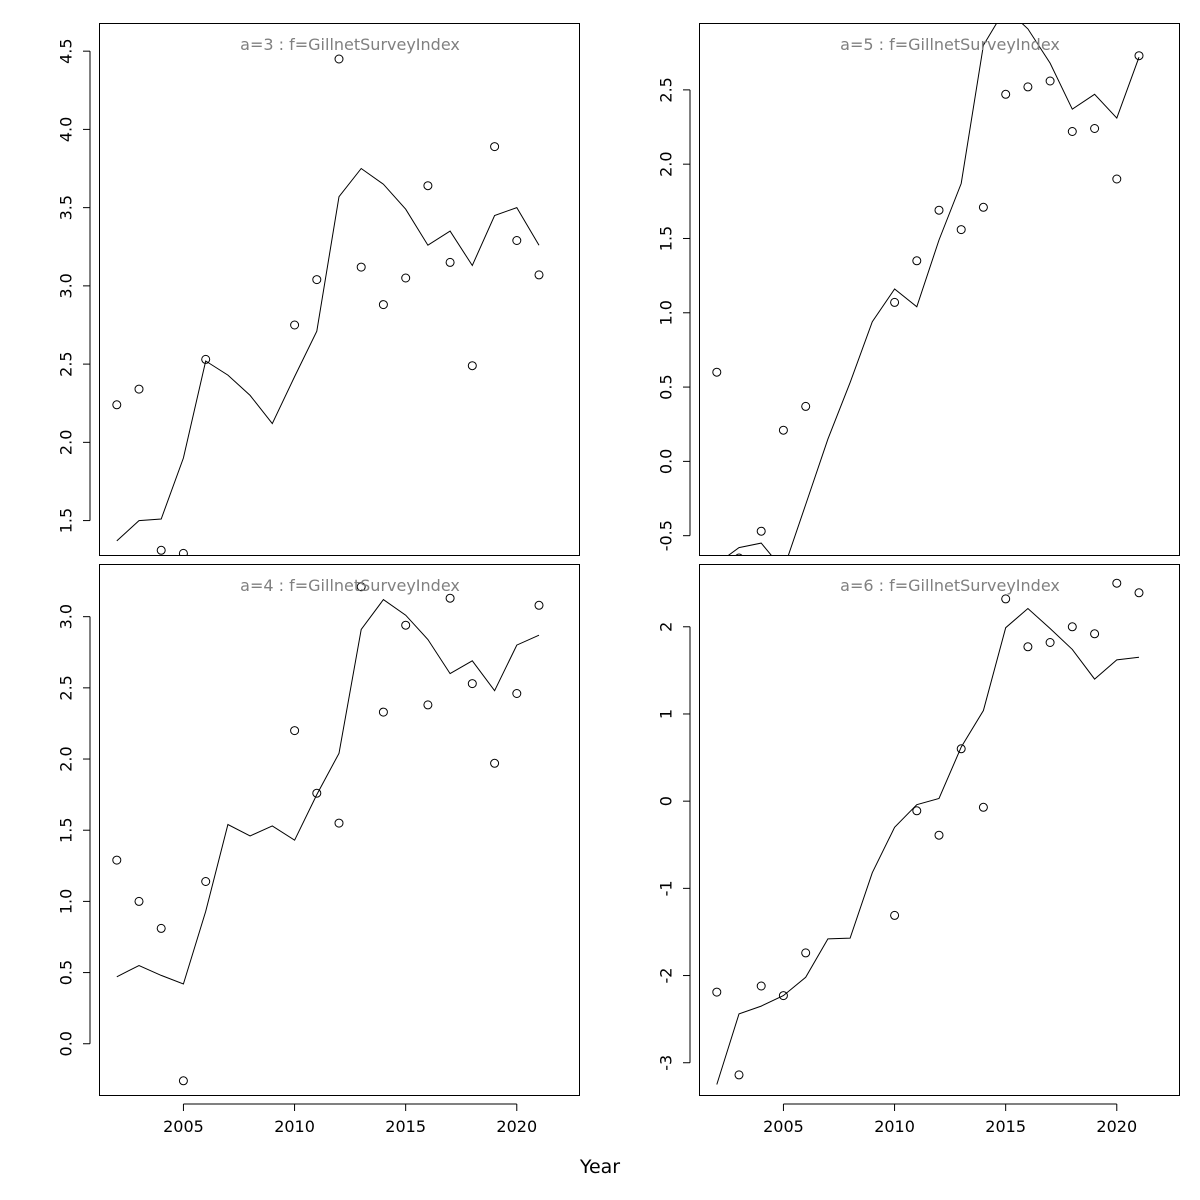 The height and width of the screenshot is (1200, 1200). Describe the element at coordinates (950, 44) in the screenshot. I see `panel-title: a=5 : f=GillnetSurveyIndex` at that location.